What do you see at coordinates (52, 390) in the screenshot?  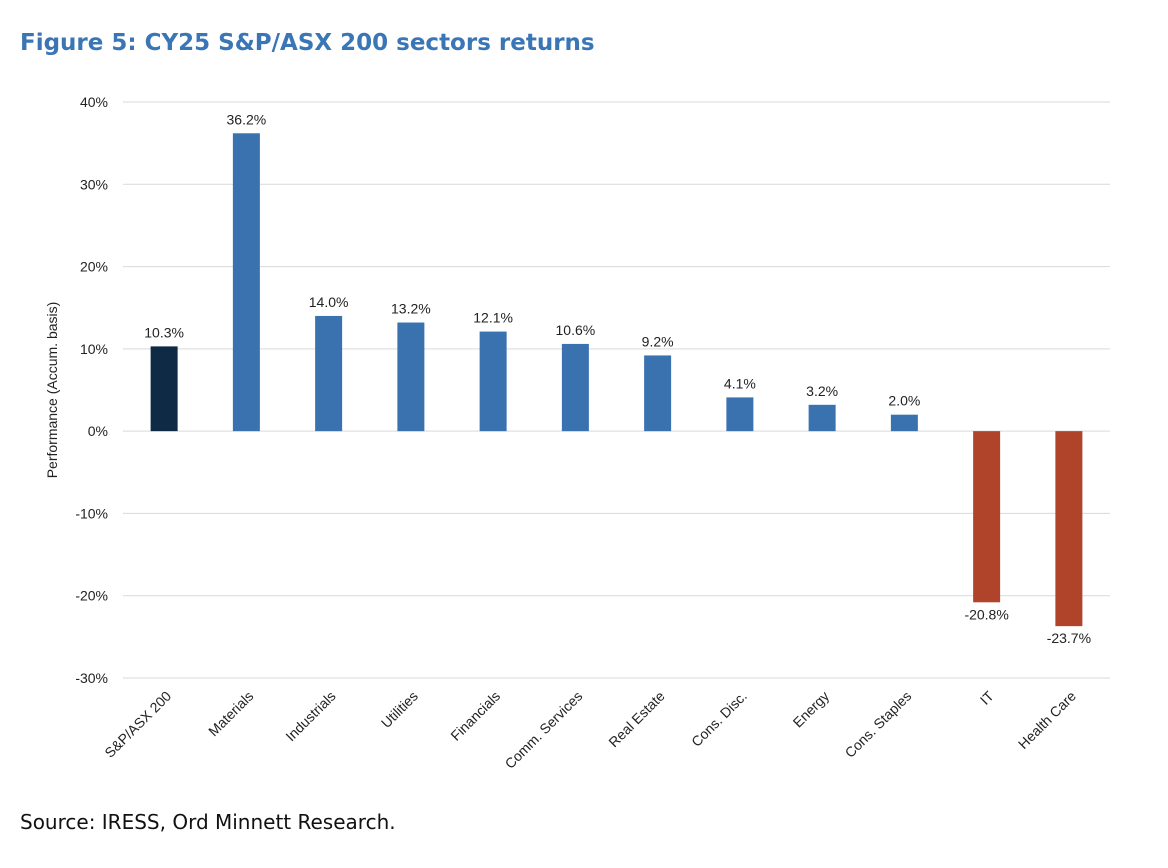 I see `y-axis-label: Performance (Accum. basis)` at bounding box center [52, 390].